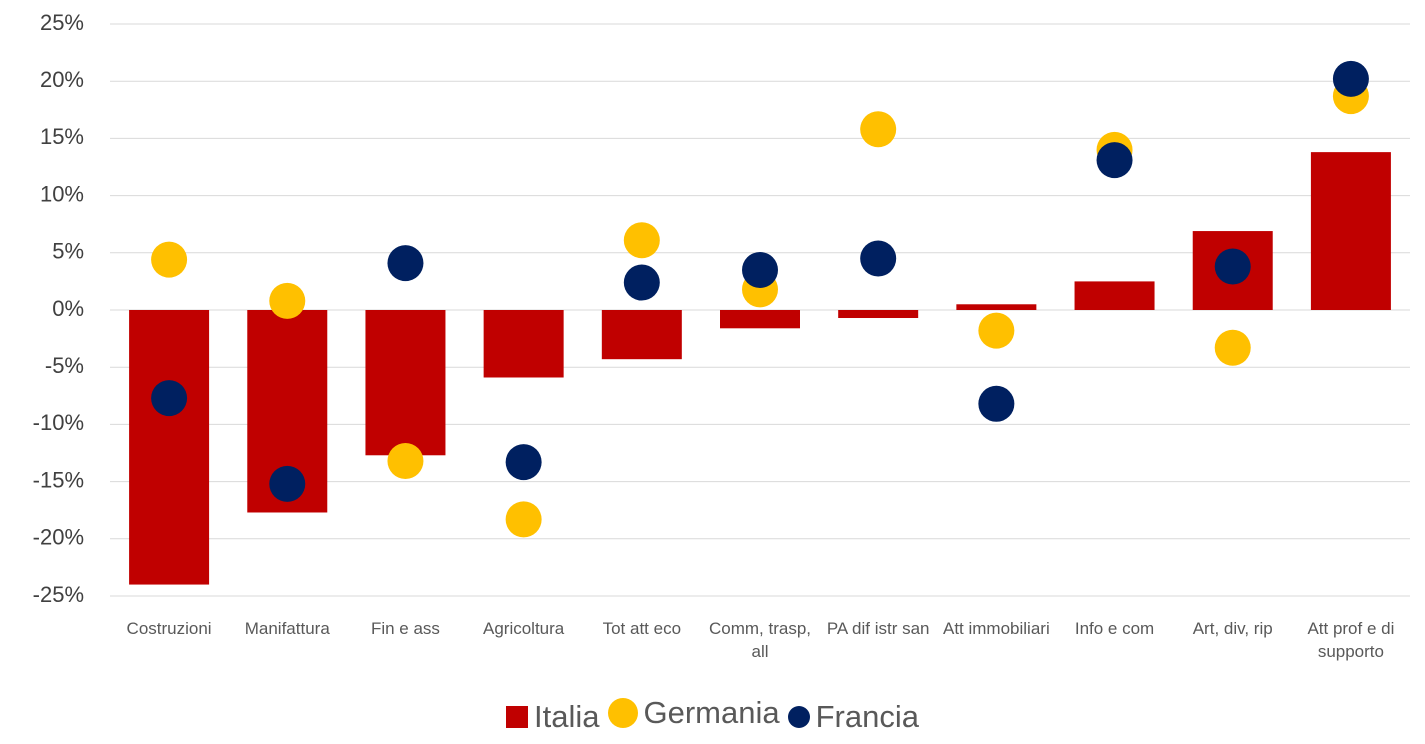 The width and height of the screenshot is (1425, 744). I want to click on legend-label: Italia, so click(567, 716).